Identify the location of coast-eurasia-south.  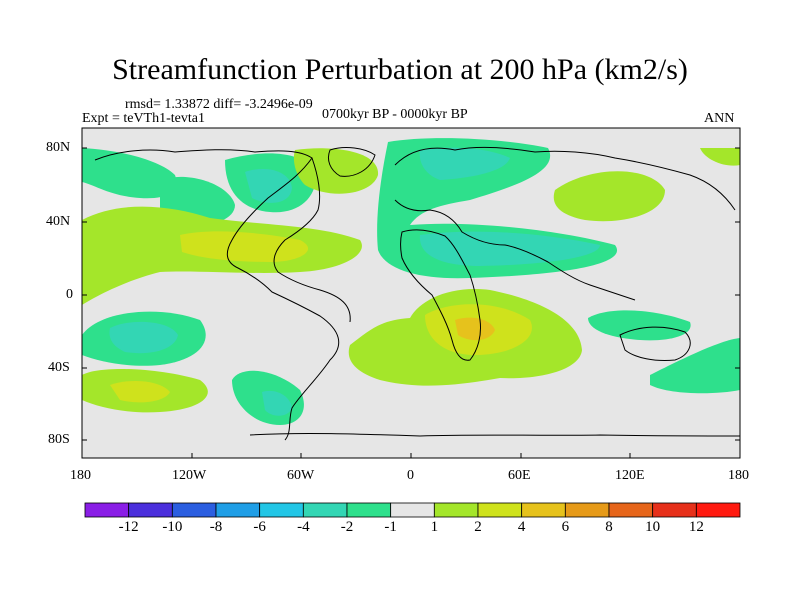
(515, 250).